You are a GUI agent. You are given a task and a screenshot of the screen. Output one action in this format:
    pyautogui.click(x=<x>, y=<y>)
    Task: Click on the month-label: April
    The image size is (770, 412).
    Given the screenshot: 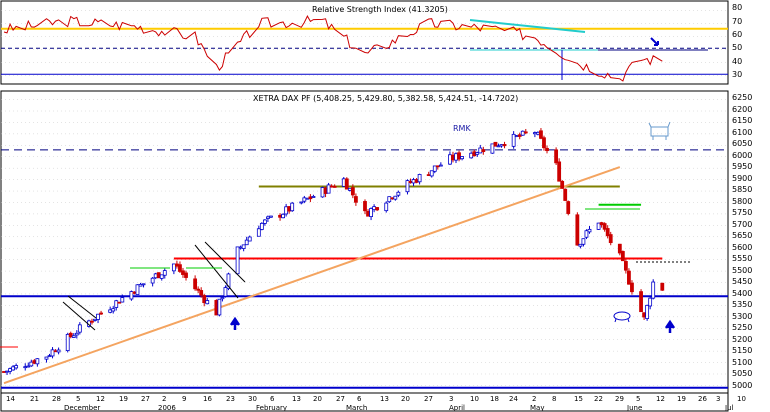 What is the action you would take?
    pyautogui.click(x=457, y=408)
    